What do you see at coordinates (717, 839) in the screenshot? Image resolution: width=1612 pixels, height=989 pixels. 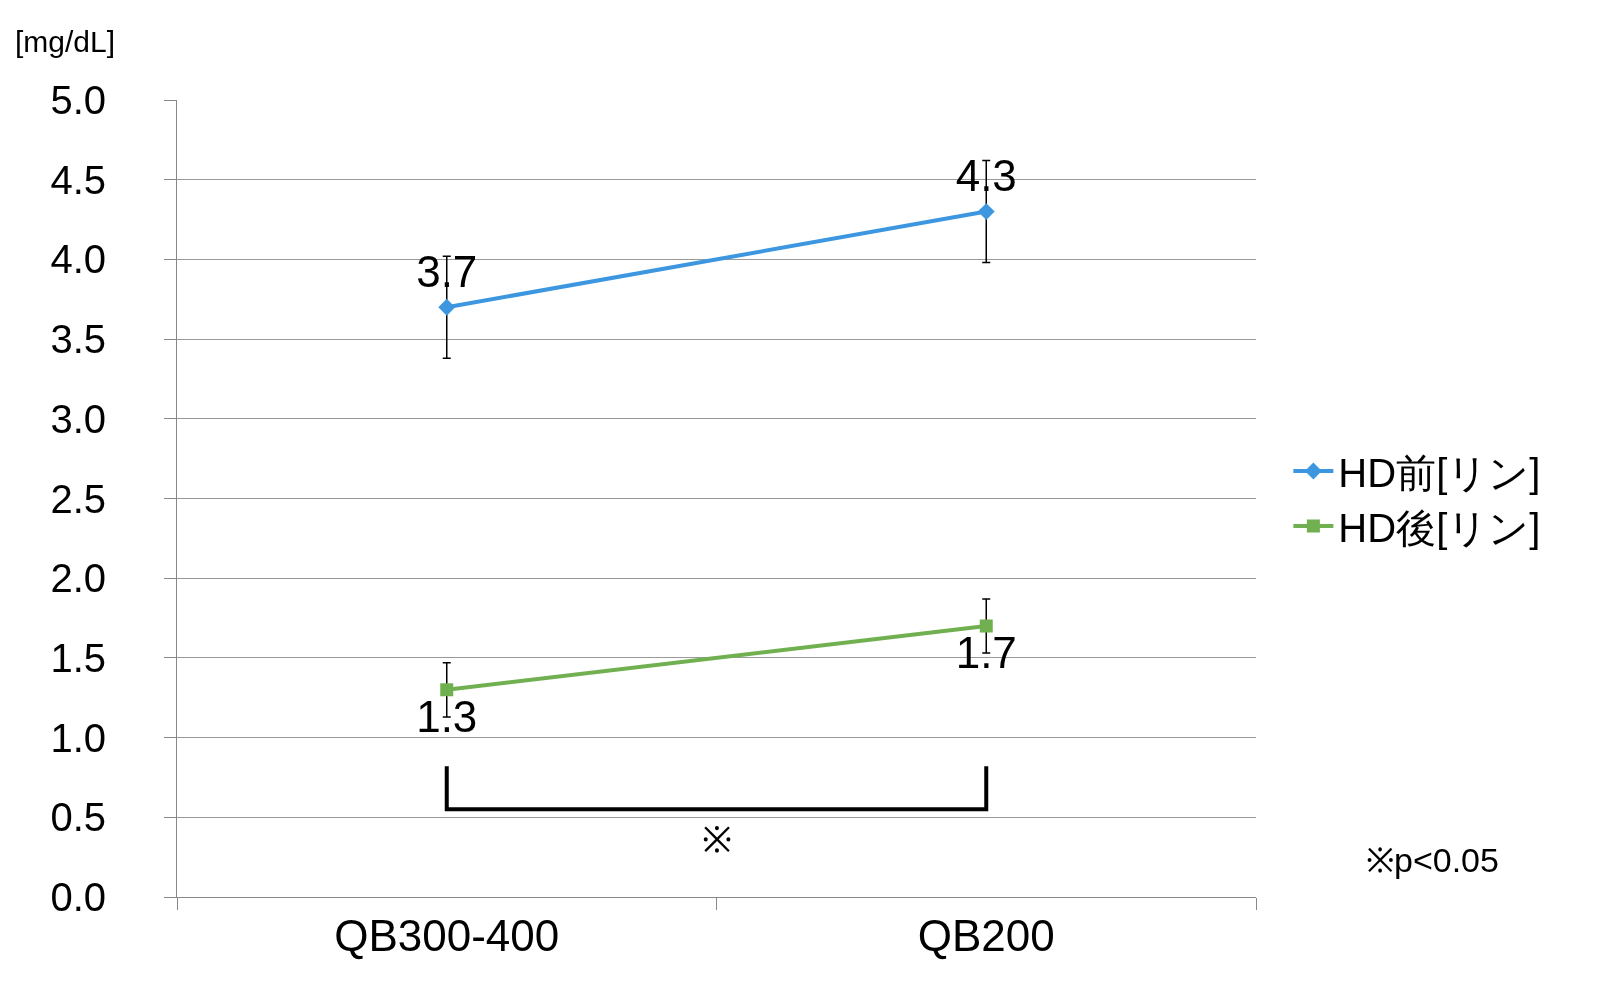 I see `annotation: ※` at bounding box center [717, 839].